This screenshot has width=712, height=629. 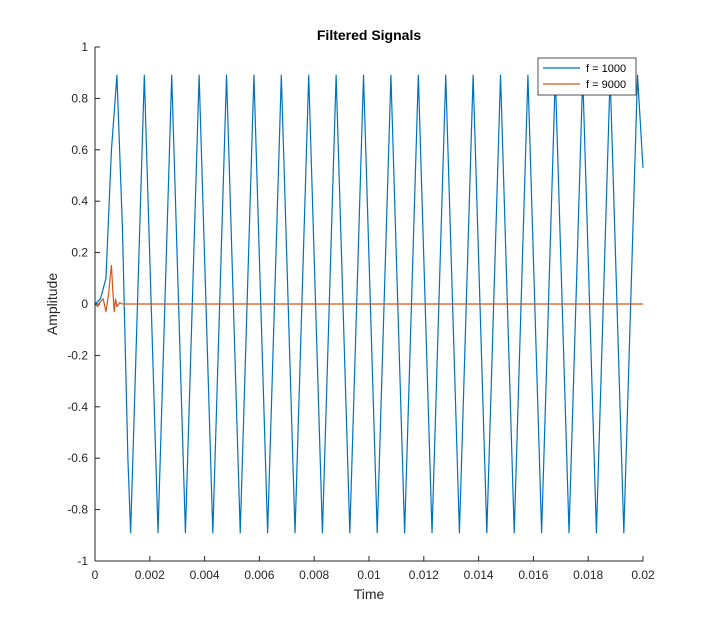 I want to click on x-axis-title: Time, so click(x=369, y=594).